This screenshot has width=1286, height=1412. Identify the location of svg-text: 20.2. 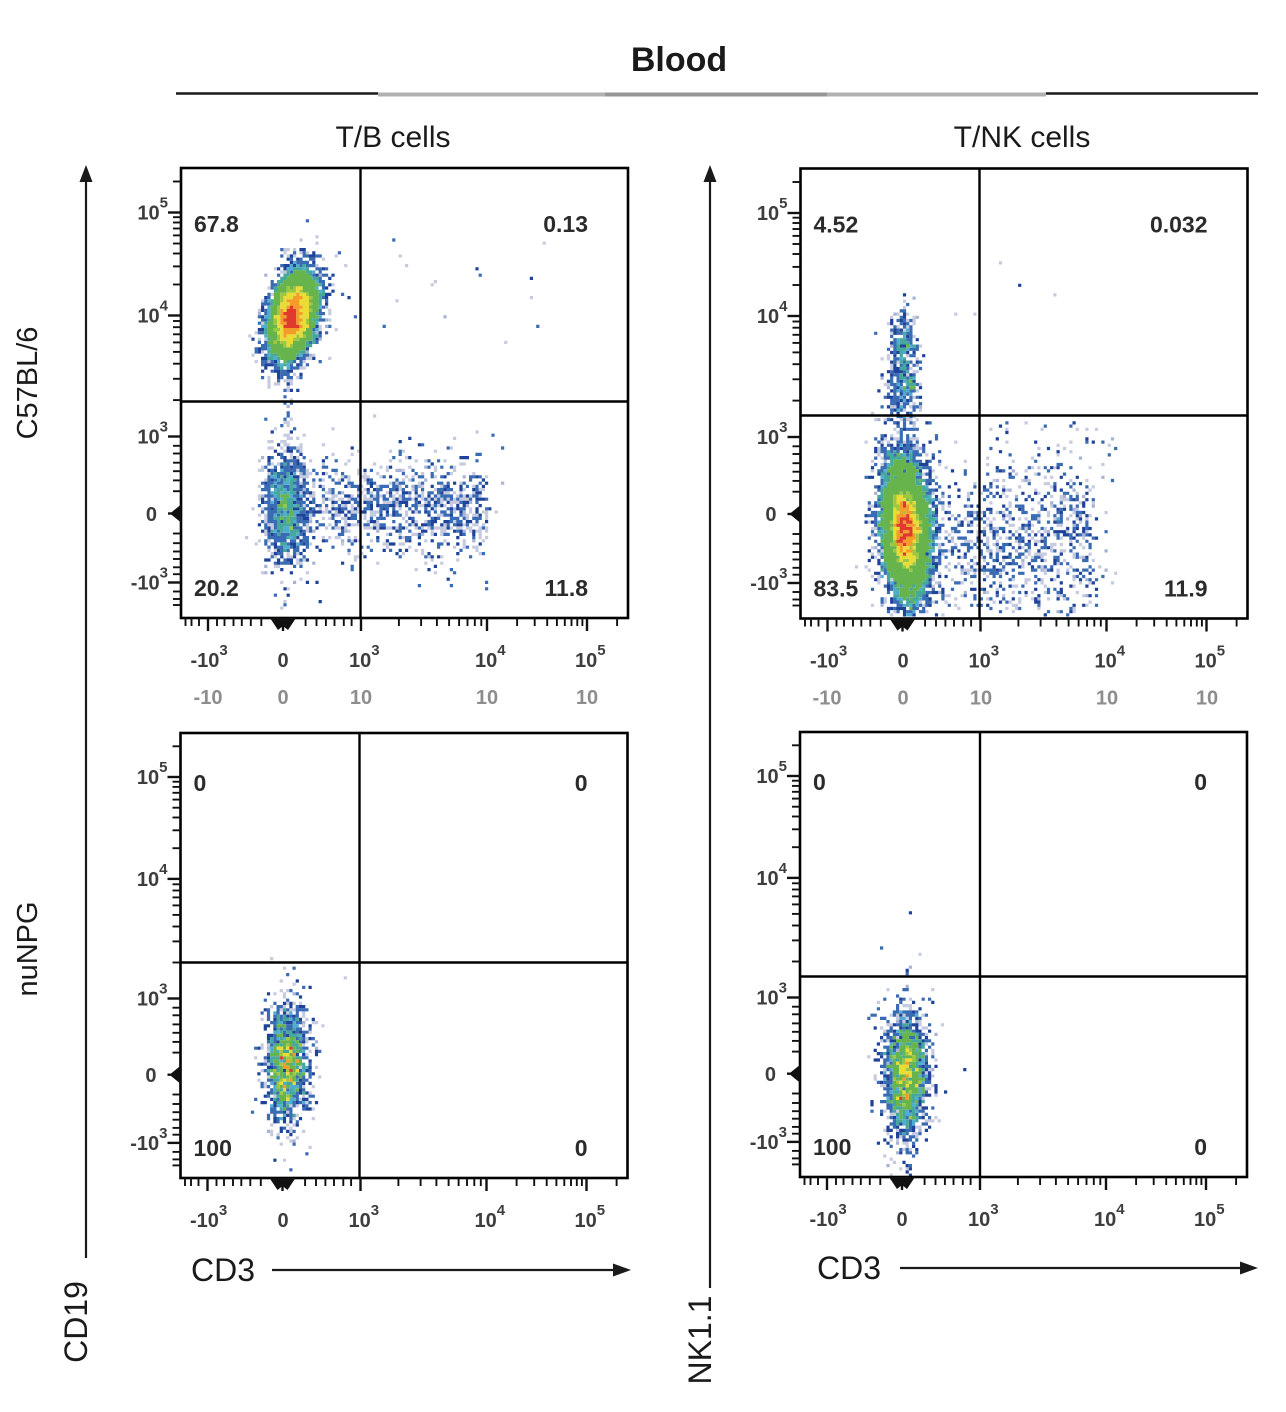
(216, 588).